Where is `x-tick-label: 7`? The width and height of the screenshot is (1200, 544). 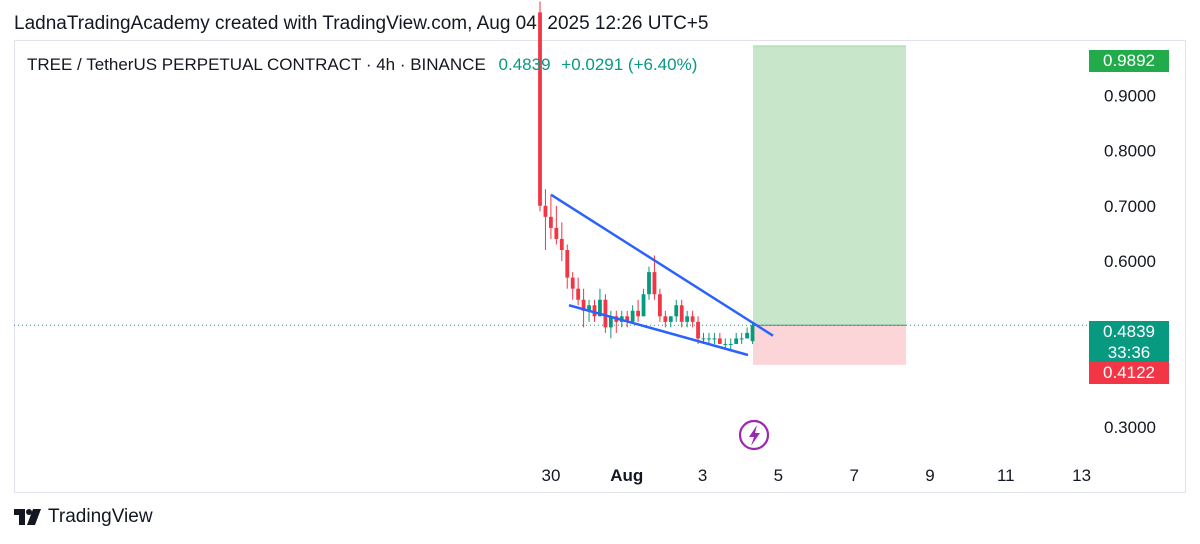
x-tick-label: 7 is located at coordinates (853, 475).